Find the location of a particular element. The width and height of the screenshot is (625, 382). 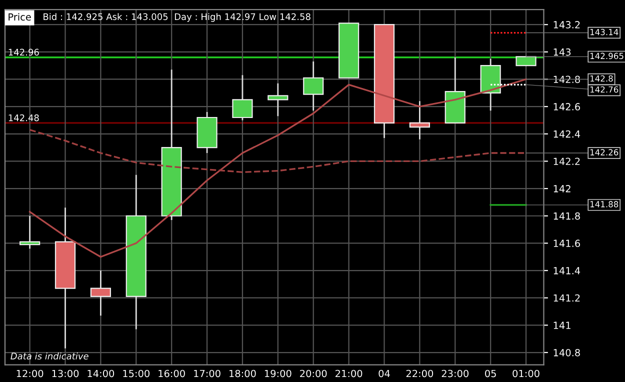

x-tick-label: 04 is located at coordinates (384, 374).